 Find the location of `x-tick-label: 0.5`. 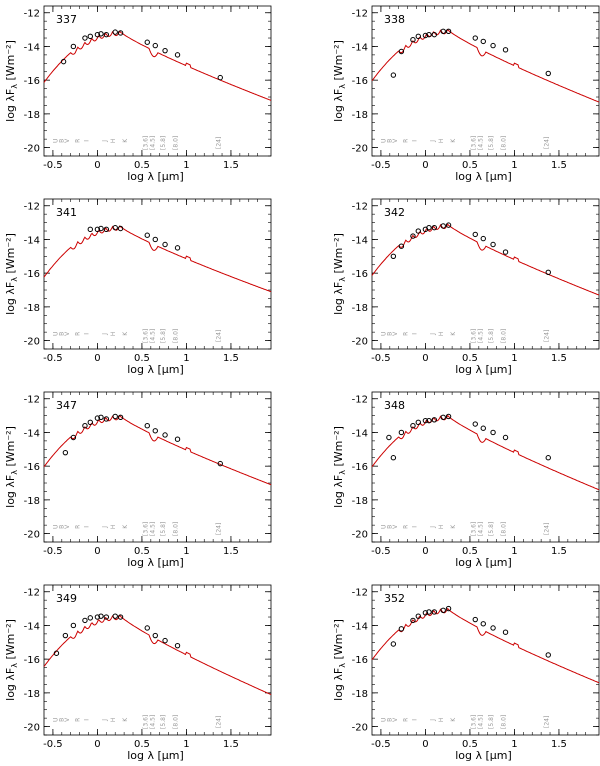

x-tick-label: 0.5 is located at coordinates (470, 551).